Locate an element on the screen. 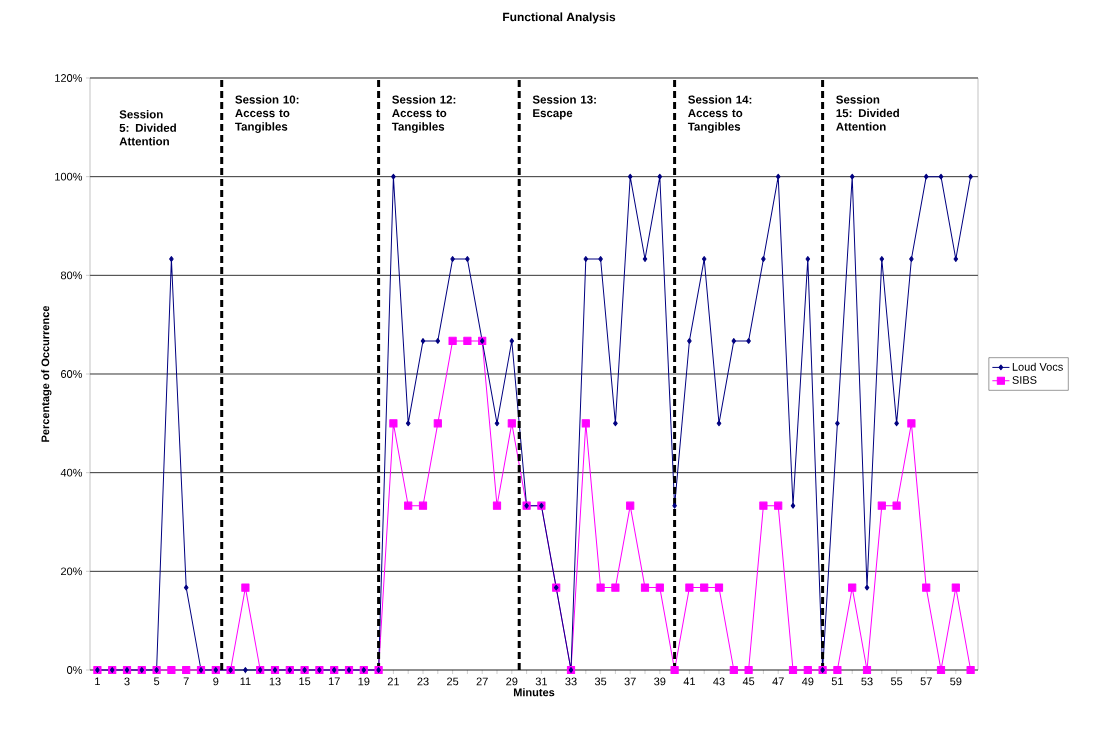 This screenshot has width=1119, height=737. y-tick-label: 80% is located at coordinates (71, 275).